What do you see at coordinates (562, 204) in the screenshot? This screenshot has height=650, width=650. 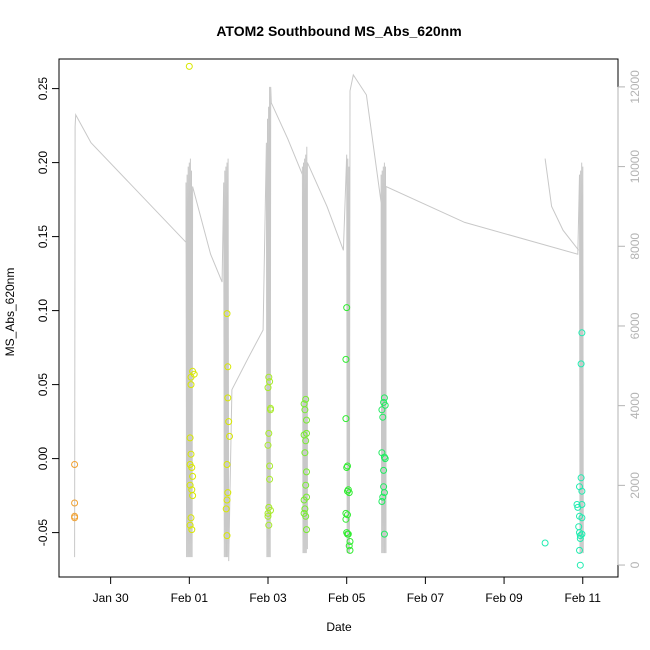 I see `depth-line` at bounding box center [562, 204].